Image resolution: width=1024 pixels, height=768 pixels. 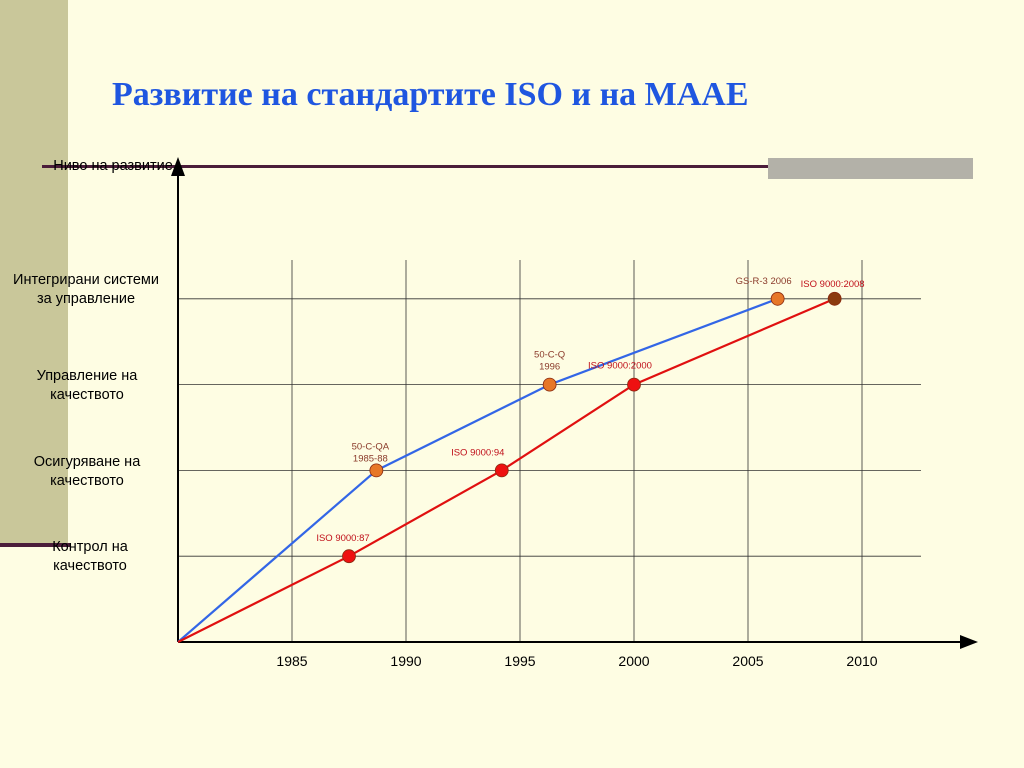 What do you see at coordinates (477, 452) in the screenshot?
I see `annotation-iso-2: ISO 9000:94` at bounding box center [477, 452].